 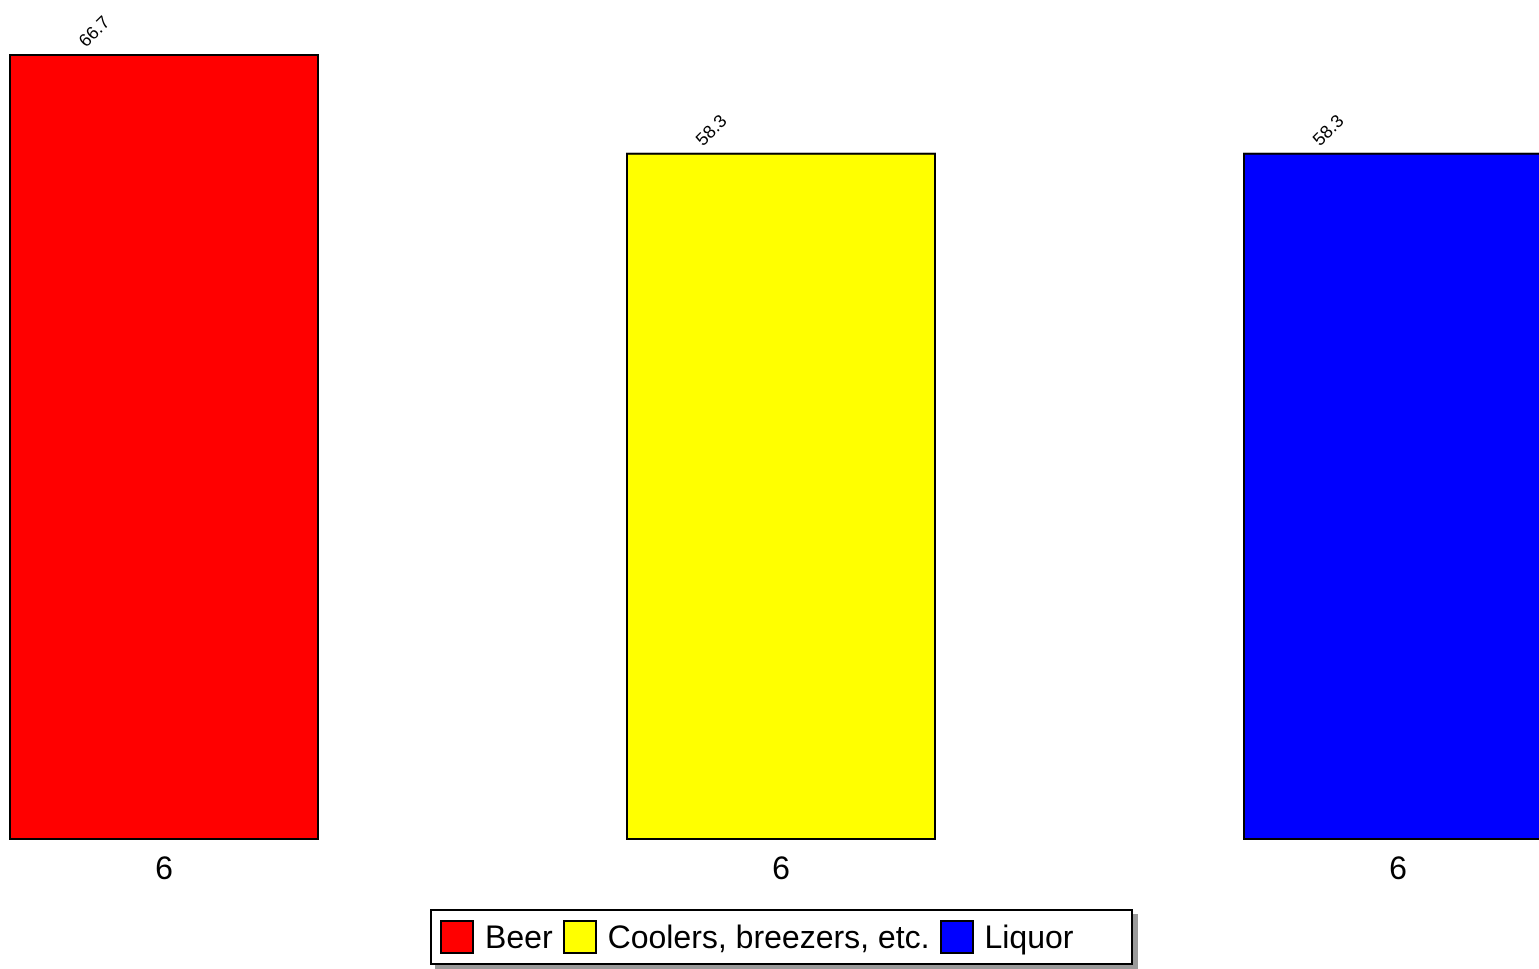 What do you see at coordinates (164, 868) in the screenshot?
I see `category-label-beer: 6` at bounding box center [164, 868].